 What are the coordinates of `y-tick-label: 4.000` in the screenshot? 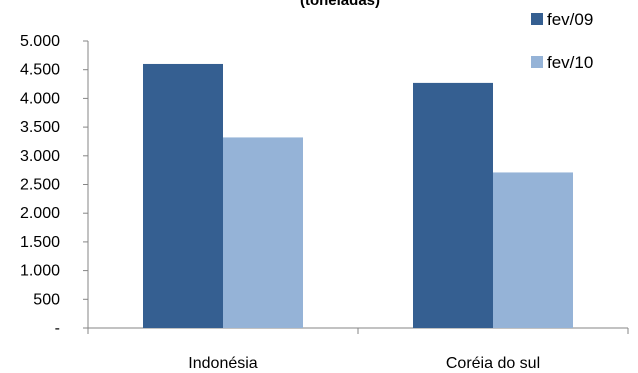 It's located at (40, 98).